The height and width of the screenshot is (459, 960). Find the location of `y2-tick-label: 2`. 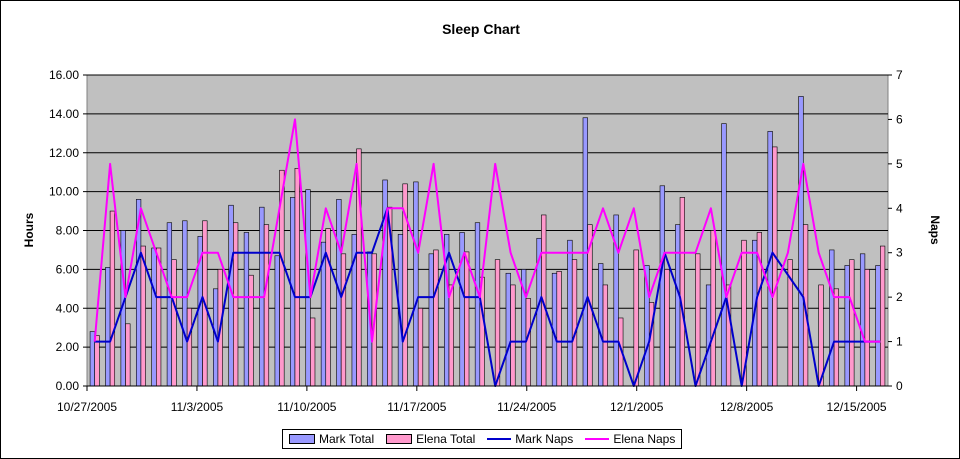

y2-tick-label: 2 is located at coordinates (899, 297).